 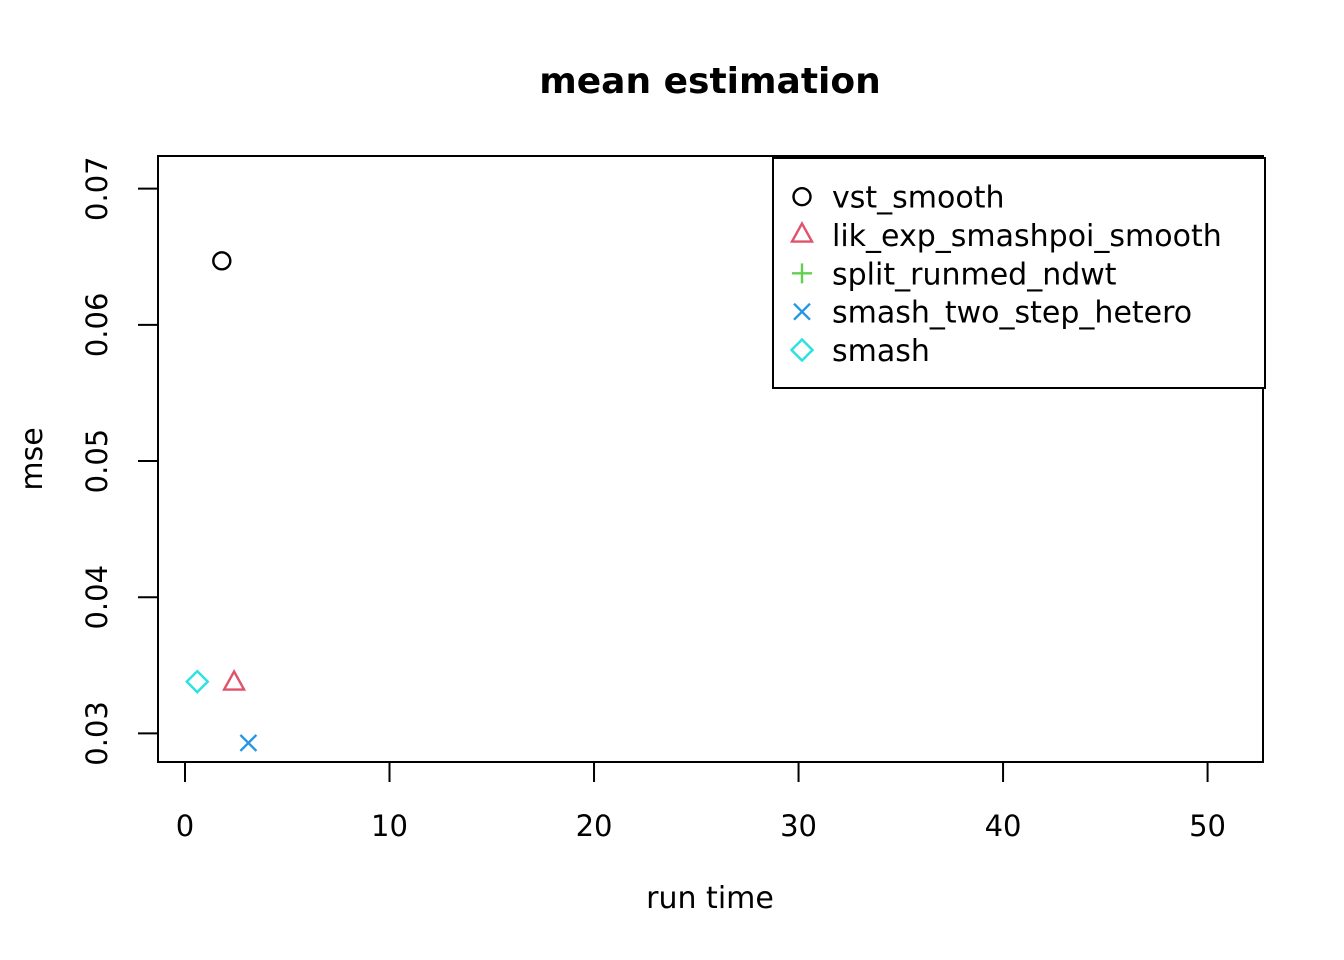 I want to click on x-tick-label: 10, so click(x=389, y=826).